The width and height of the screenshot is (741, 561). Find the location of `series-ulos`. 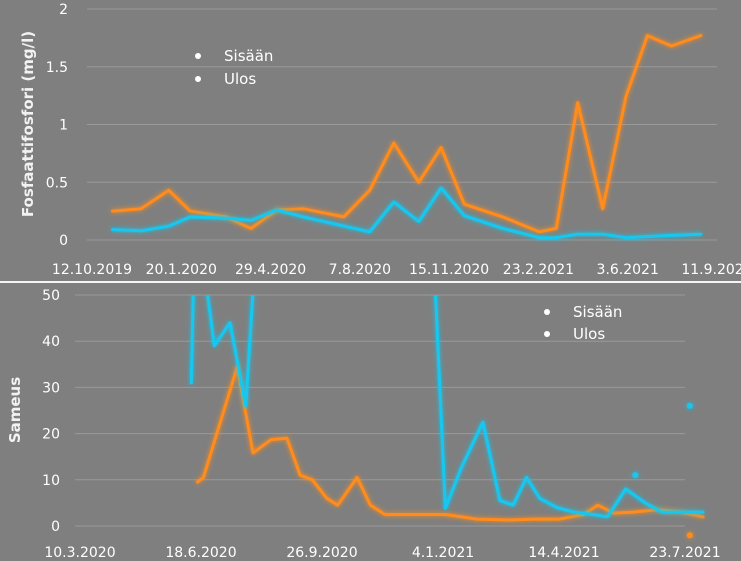

series-ulos is located at coordinates (407, 213).